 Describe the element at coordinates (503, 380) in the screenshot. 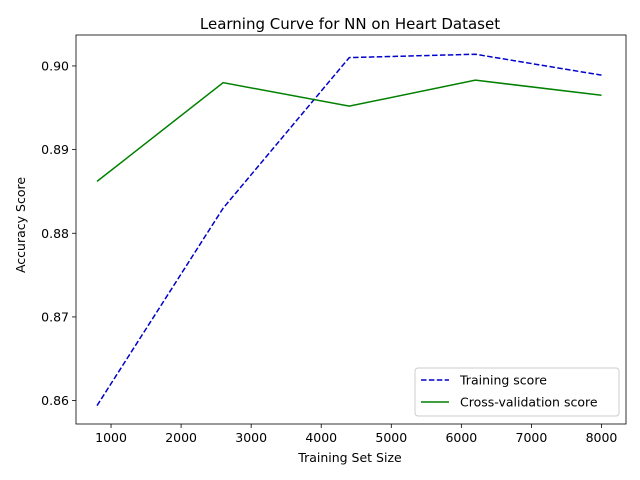

I see `legend-label: Training score` at that location.